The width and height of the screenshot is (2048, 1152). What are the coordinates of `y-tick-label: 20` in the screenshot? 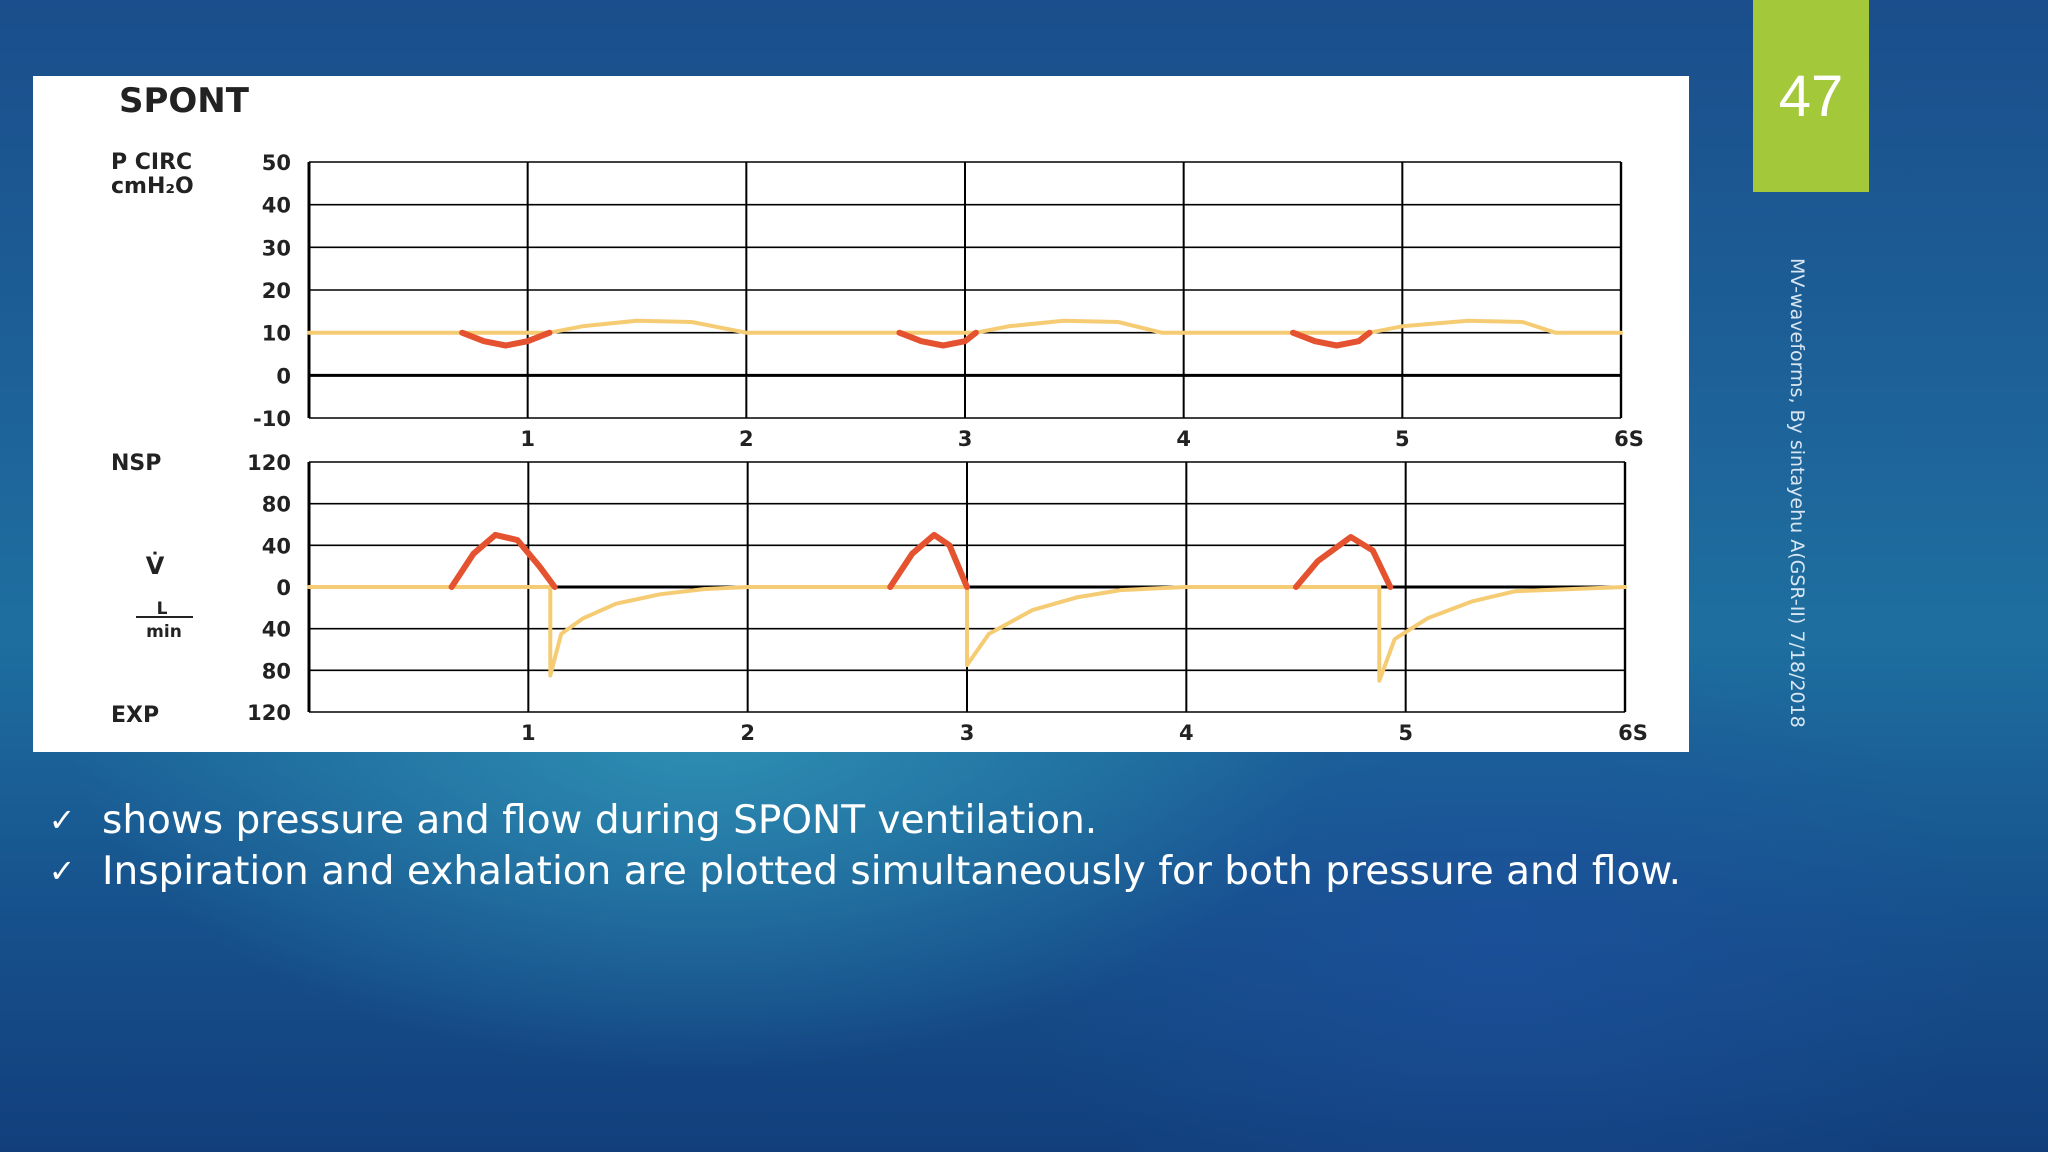 It's located at (276, 291).